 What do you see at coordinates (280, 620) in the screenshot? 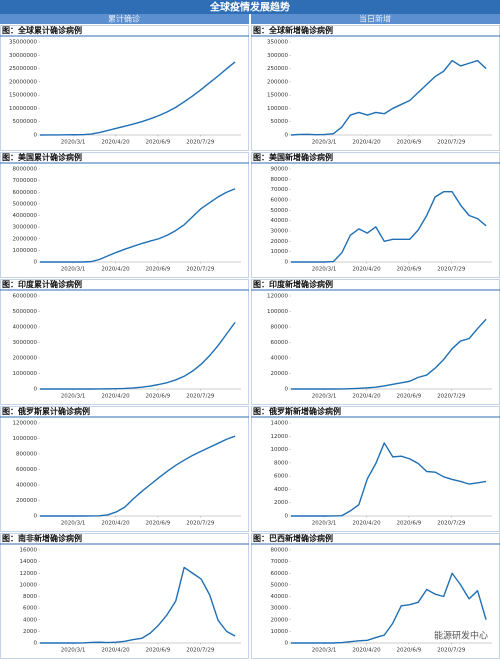
I see `y-tick-label: 20000` at bounding box center [280, 620].